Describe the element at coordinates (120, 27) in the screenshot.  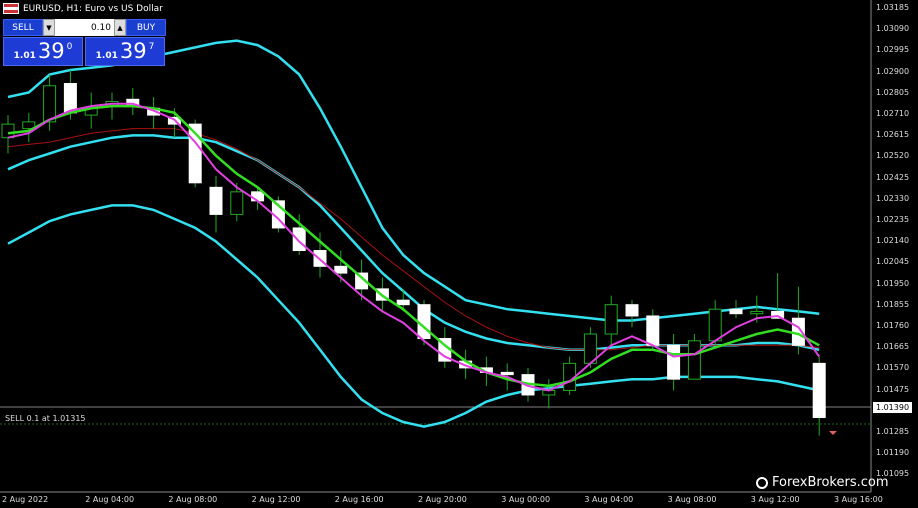
I see `lot-increase-button: ▲` at that location.